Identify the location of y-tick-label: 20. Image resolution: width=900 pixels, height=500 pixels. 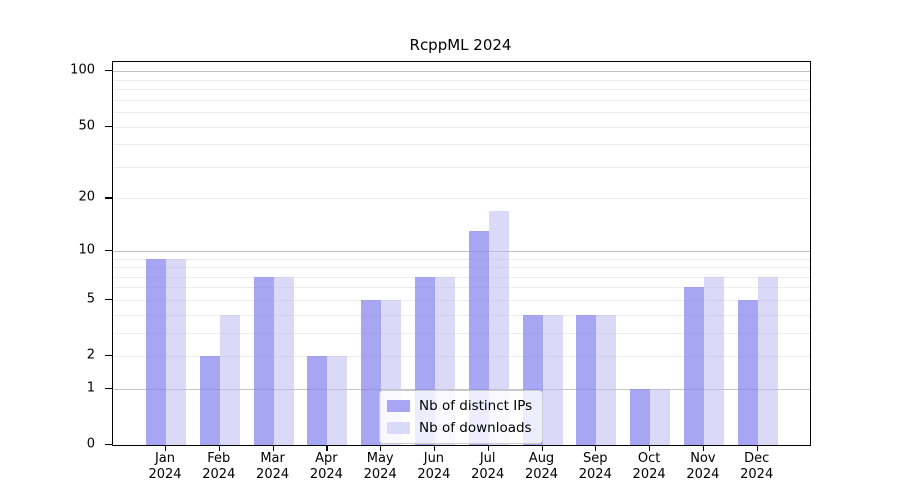
(86, 197).